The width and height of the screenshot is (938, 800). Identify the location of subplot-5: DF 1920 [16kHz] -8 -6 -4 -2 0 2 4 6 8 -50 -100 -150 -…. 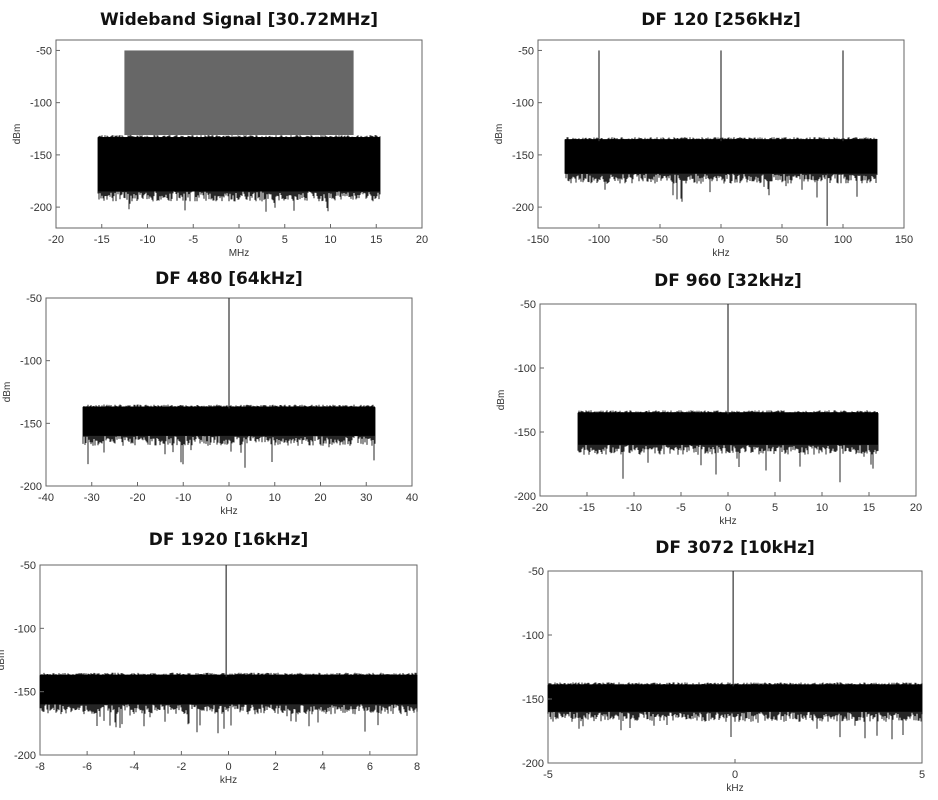
(210, 658).